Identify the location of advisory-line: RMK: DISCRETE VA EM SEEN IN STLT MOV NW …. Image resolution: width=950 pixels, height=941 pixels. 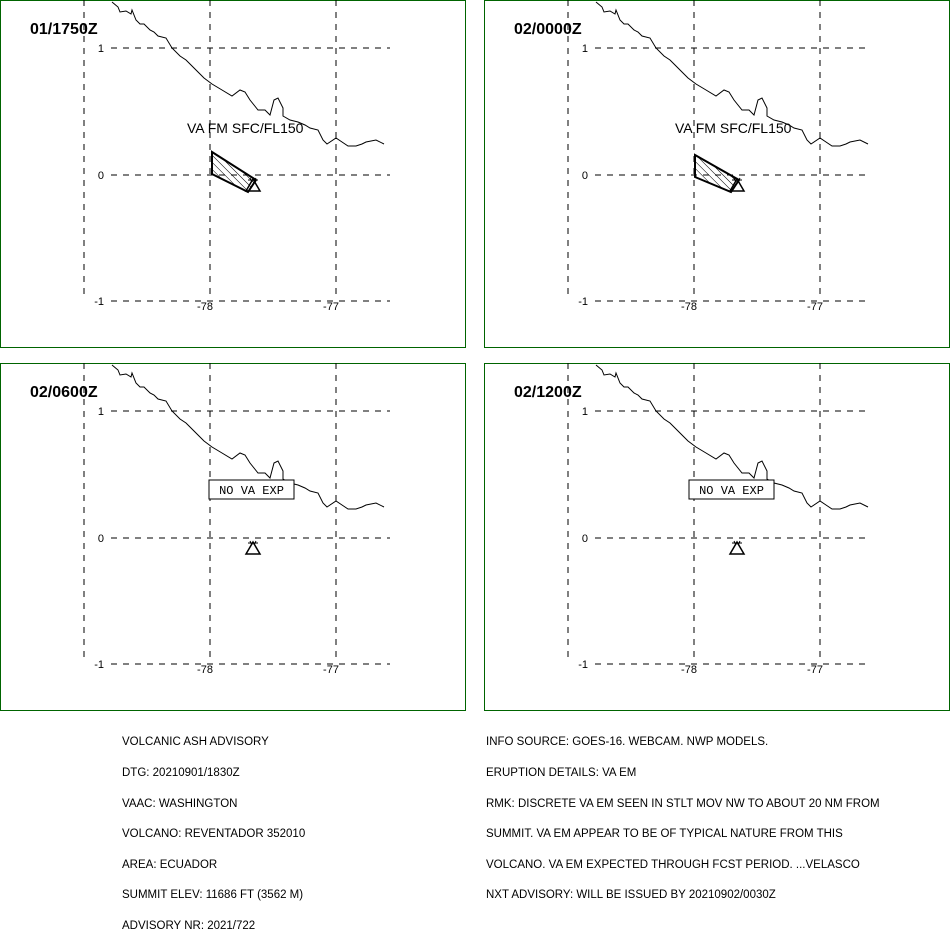
(683, 803).